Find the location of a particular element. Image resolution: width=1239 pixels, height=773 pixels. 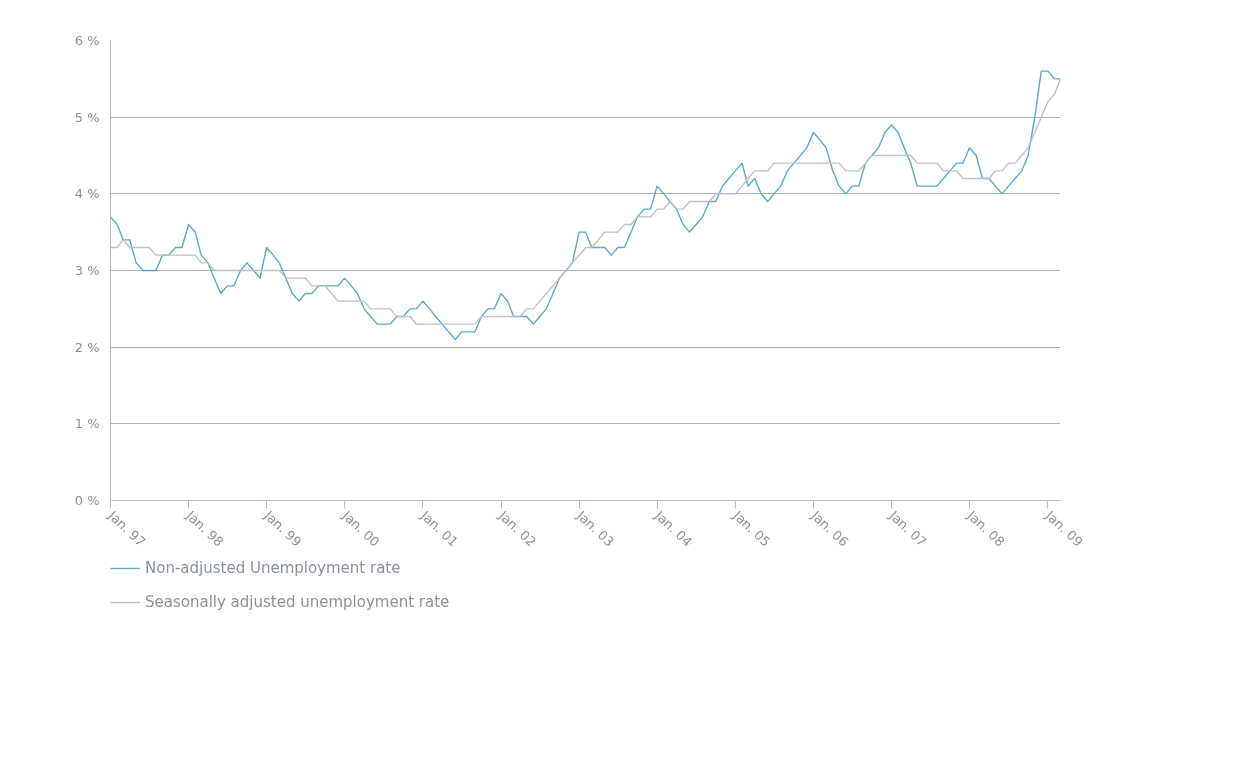

x-tick-label: Jan. 09 is located at coordinates (1064, 528).